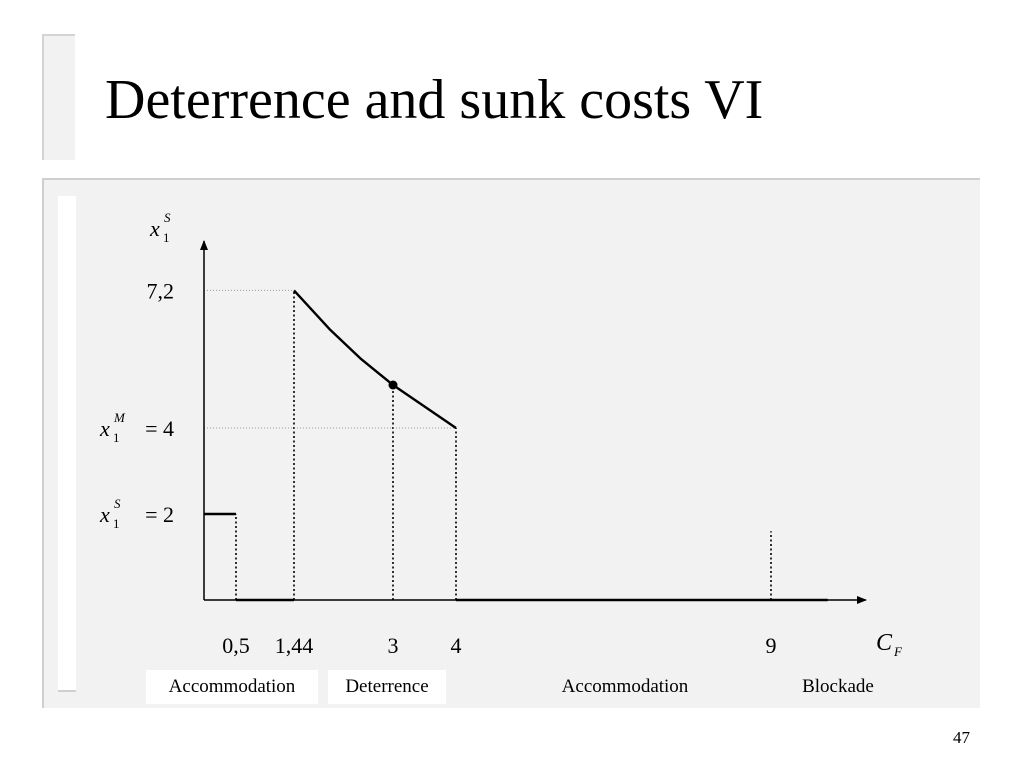 The width and height of the screenshot is (1024, 768). I want to click on region-label: Deterrence, so click(387, 687).